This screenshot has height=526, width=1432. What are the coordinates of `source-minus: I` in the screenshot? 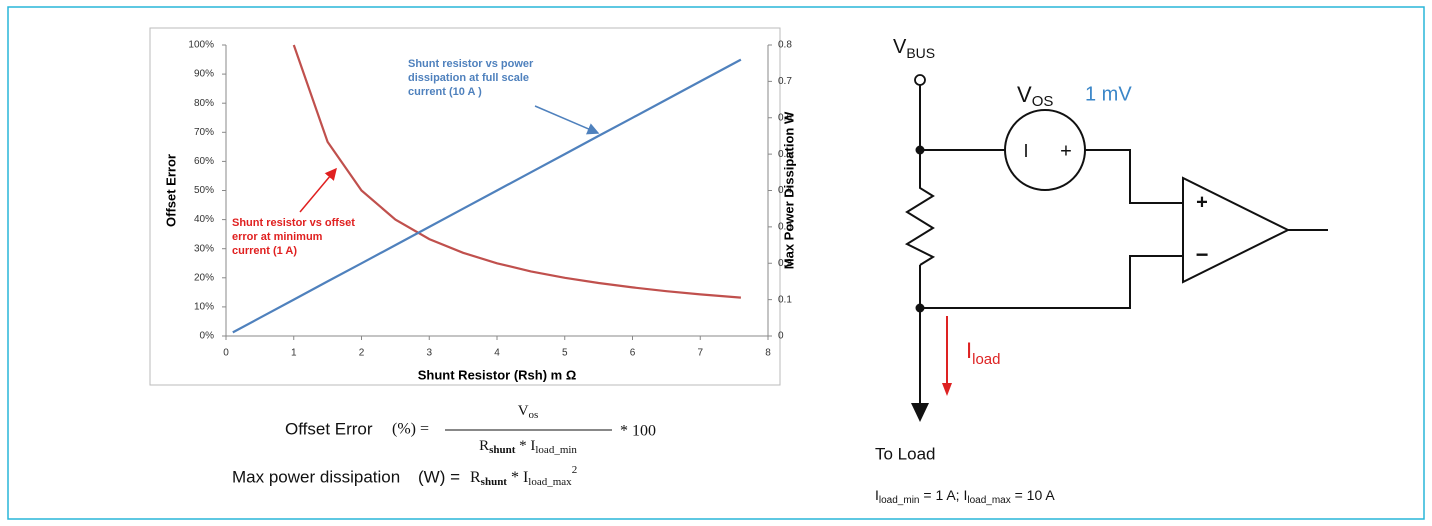 It's located at (1025, 151).